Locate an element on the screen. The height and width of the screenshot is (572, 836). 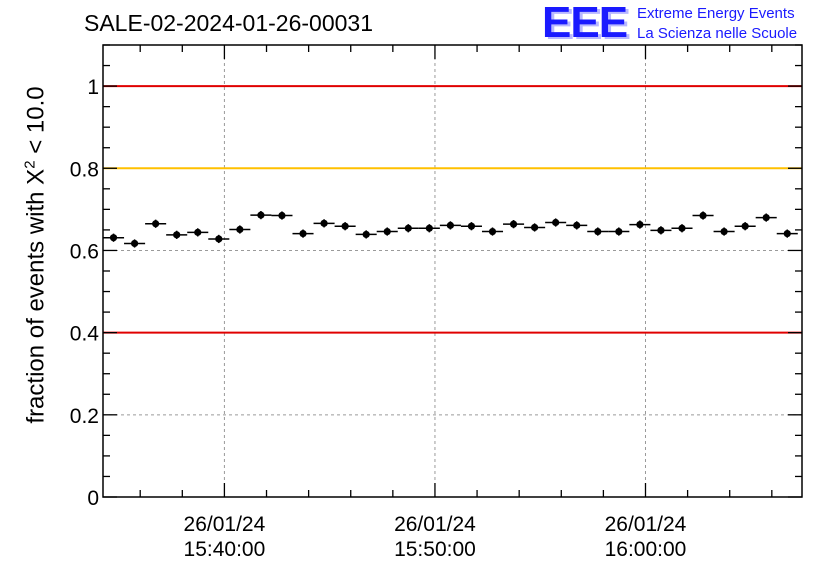
y-tick-label: 0.8 is located at coordinates (84, 169).